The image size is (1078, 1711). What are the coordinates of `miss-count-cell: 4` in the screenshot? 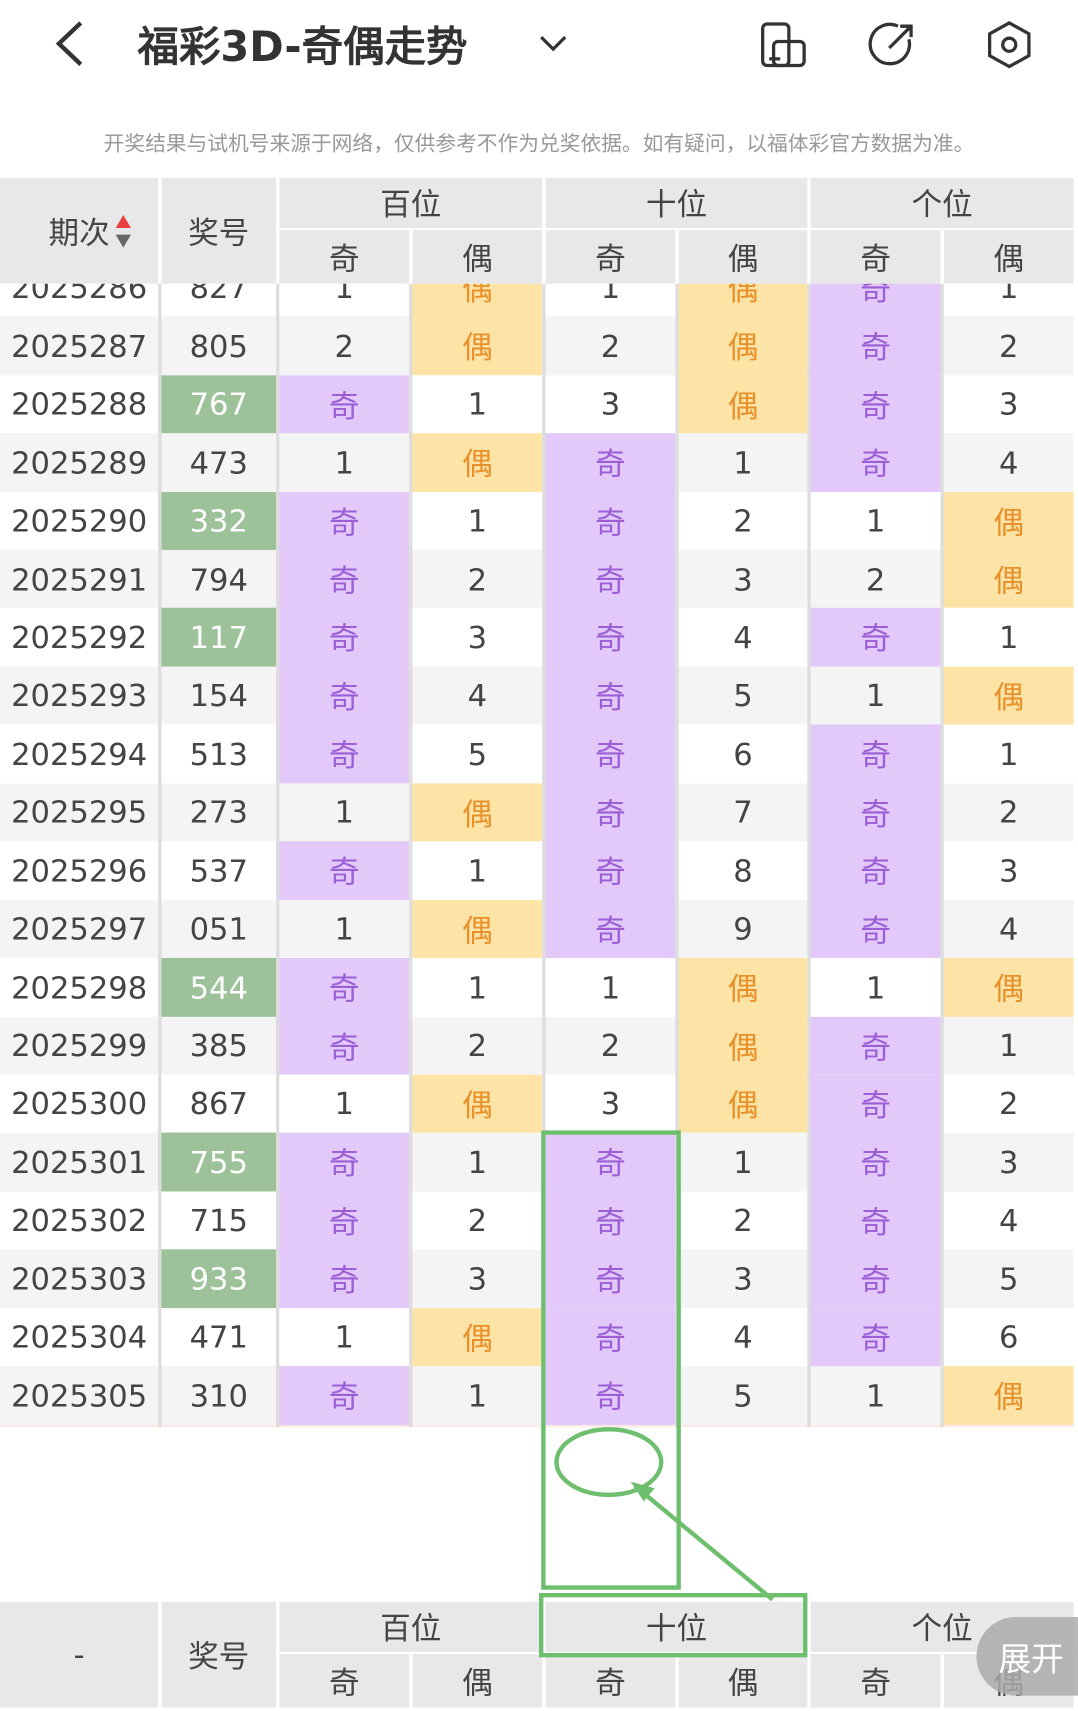 It's located at (741, 1337).